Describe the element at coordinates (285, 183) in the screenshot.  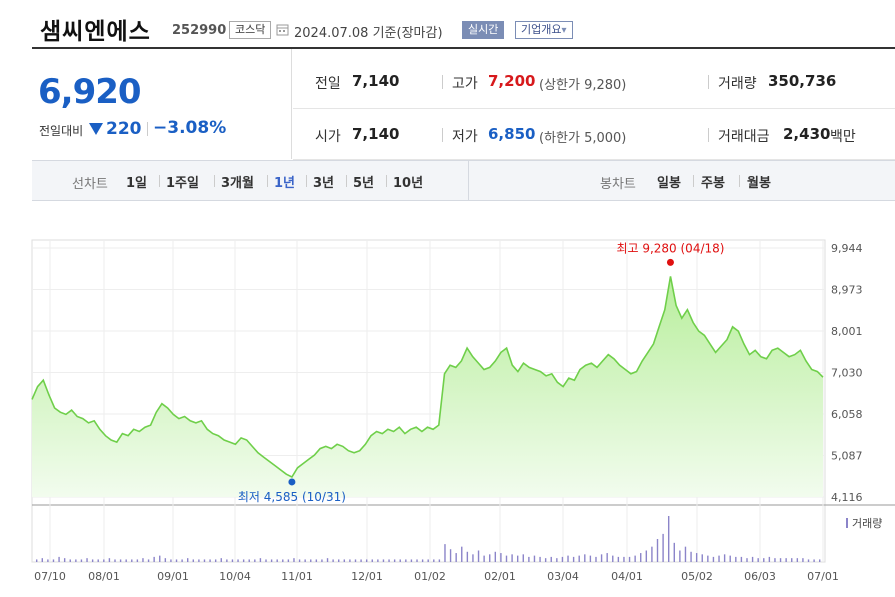
I see `period-button: 1년` at that location.